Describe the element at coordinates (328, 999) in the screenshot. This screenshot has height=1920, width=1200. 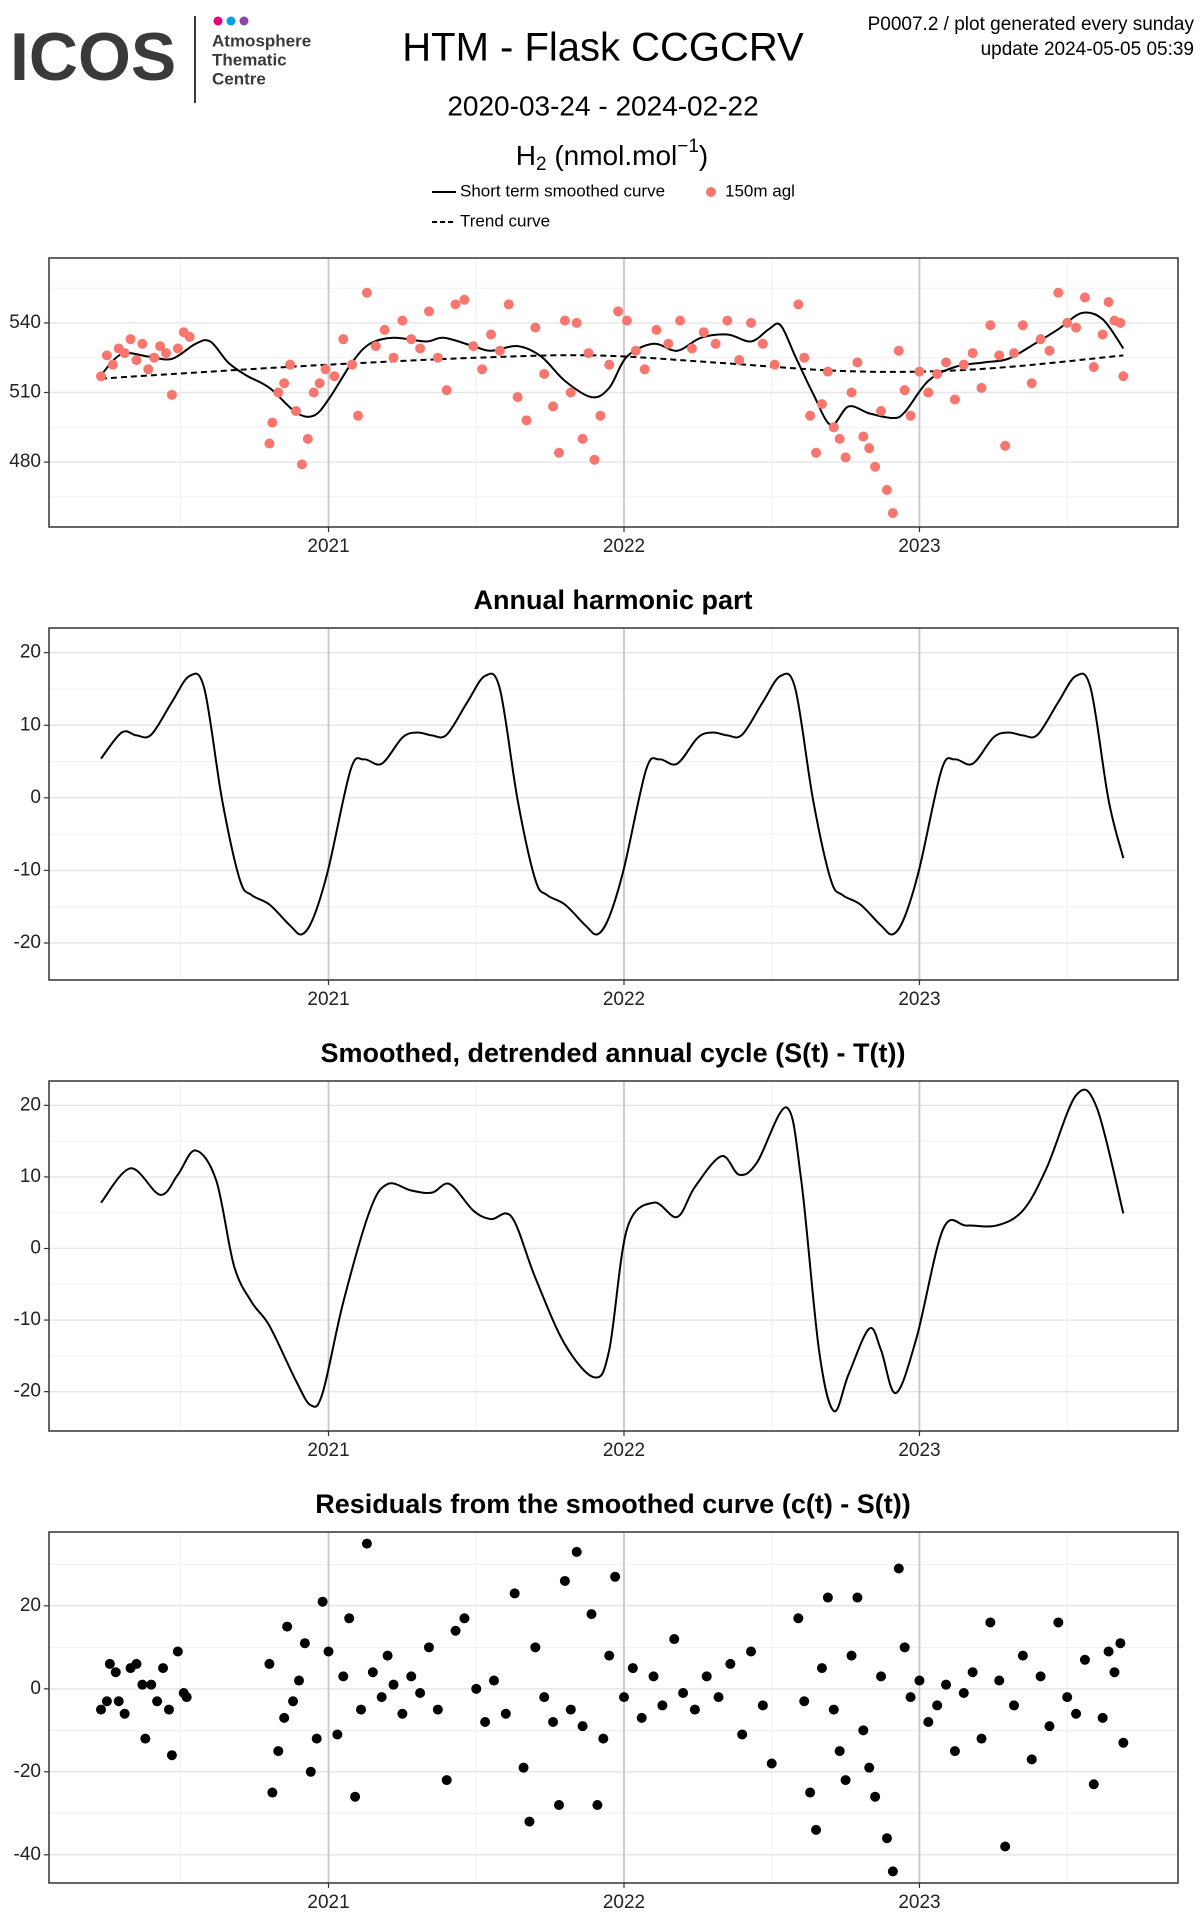
I see `x-tick-label: 2021` at that location.